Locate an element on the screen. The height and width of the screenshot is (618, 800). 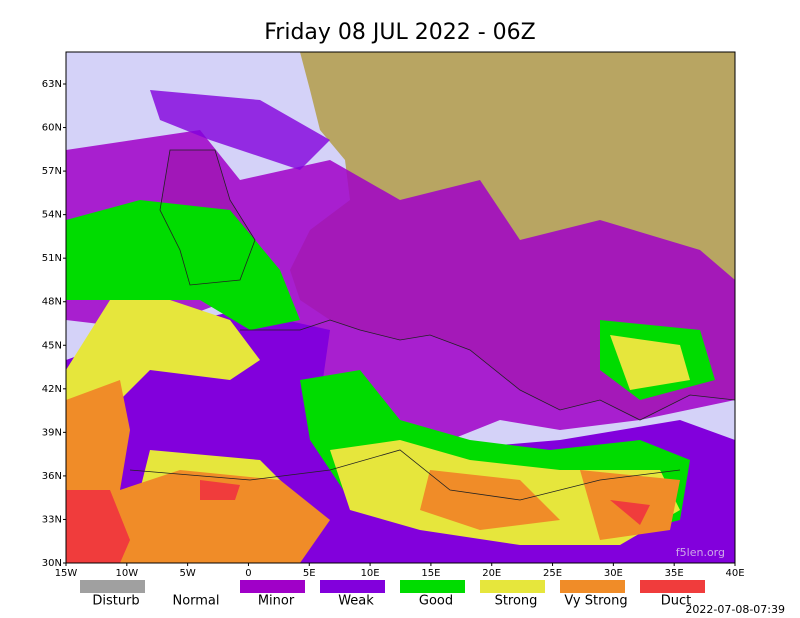
lat-label: 39N is located at coordinates (52, 432).